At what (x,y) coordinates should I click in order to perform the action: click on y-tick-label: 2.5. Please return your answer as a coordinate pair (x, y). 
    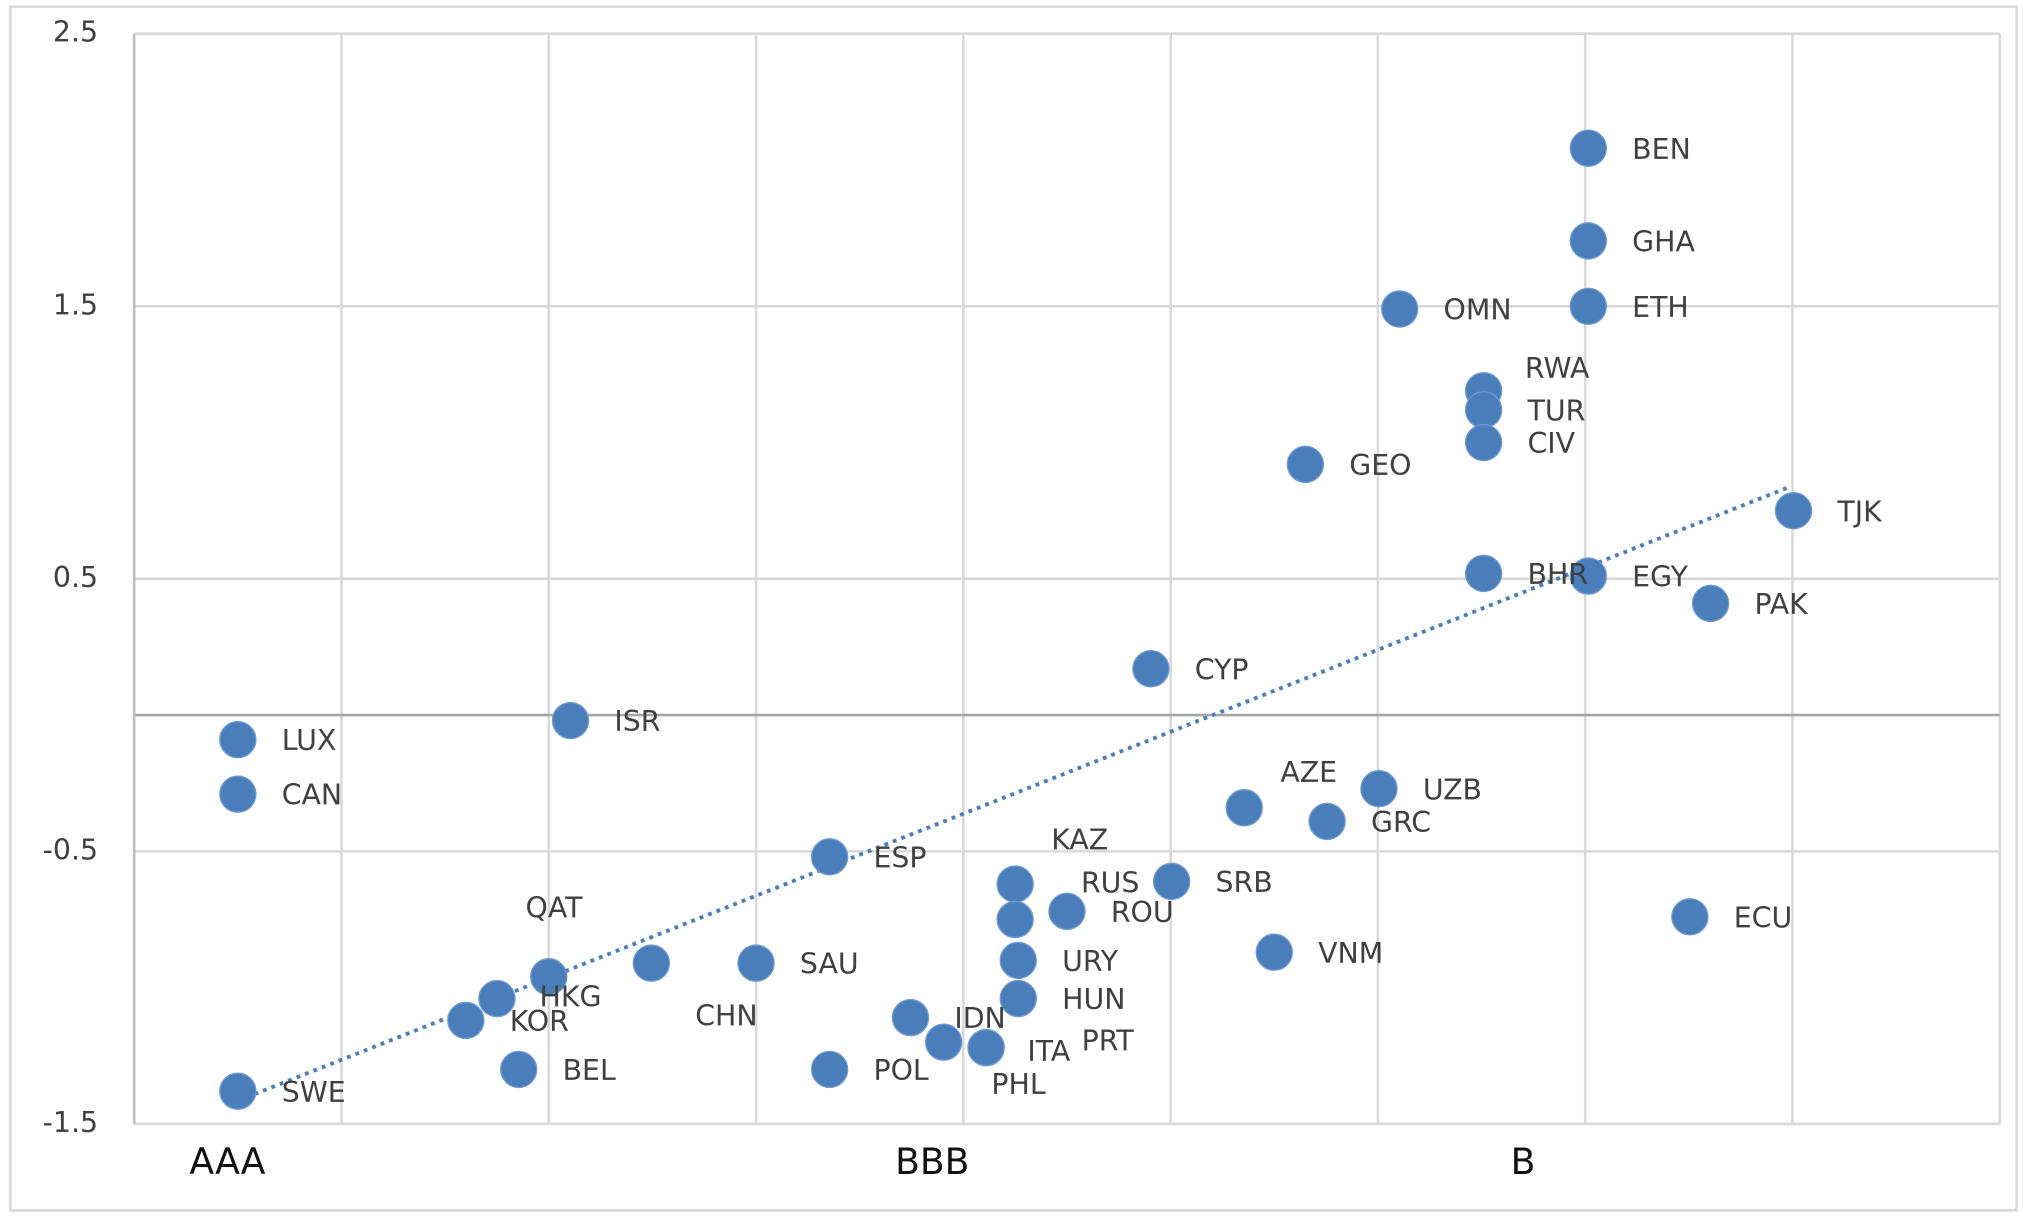
    Looking at the image, I should click on (75, 32).